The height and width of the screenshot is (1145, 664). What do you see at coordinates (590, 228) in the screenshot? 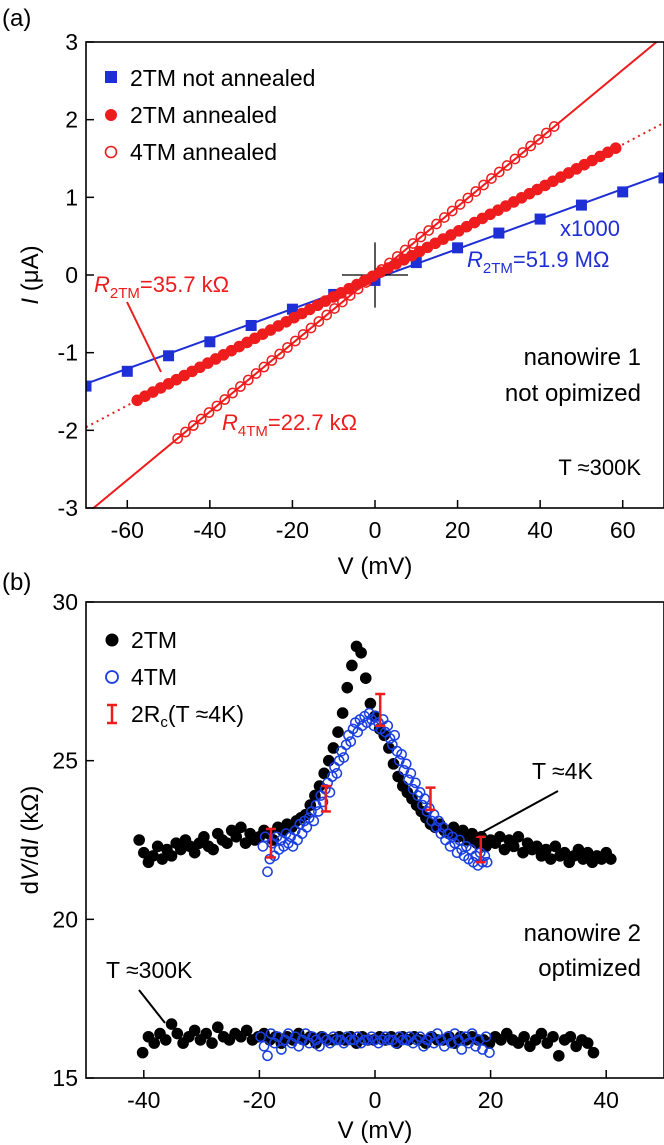
I see `x1000-annotation: x1000` at bounding box center [590, 228].